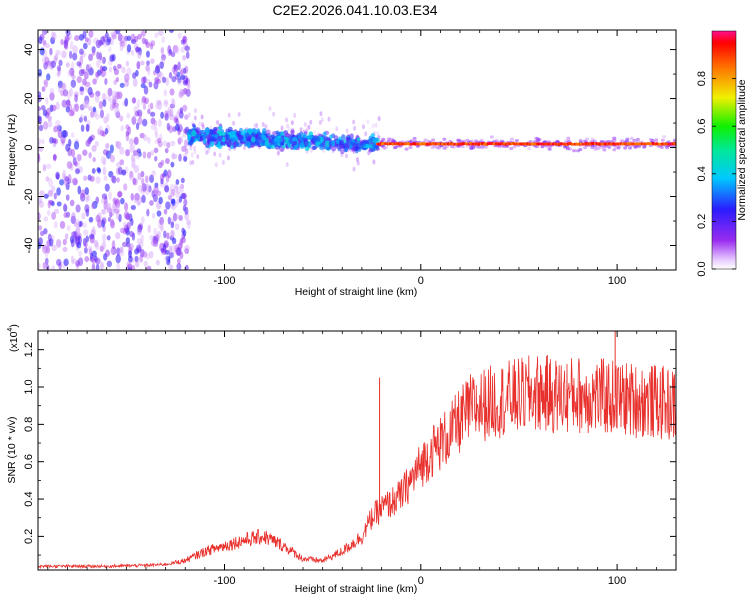 This screenshot has height=600, width=750. I want to click on snr-ylabel: SNR (10 * v/v), so click(12, 449).